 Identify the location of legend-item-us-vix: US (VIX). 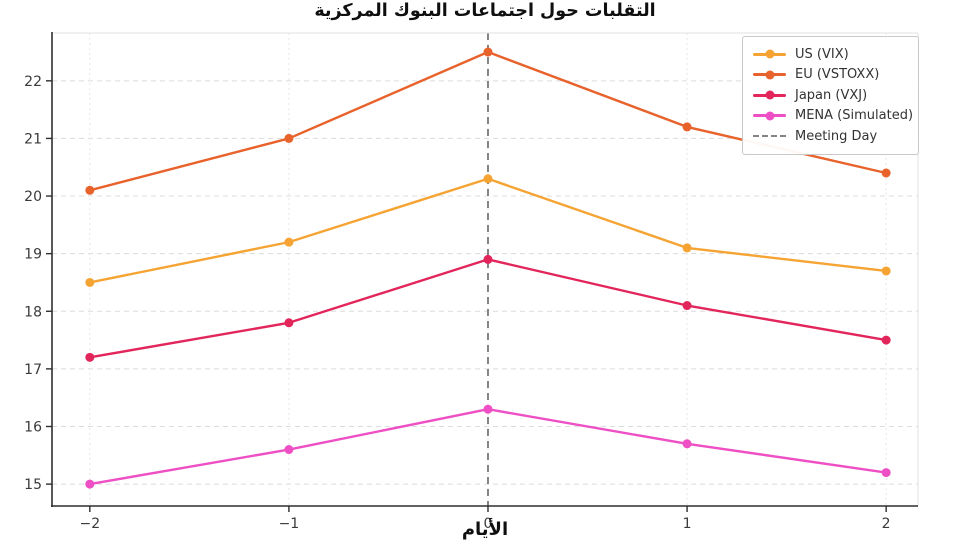
(830, 54).